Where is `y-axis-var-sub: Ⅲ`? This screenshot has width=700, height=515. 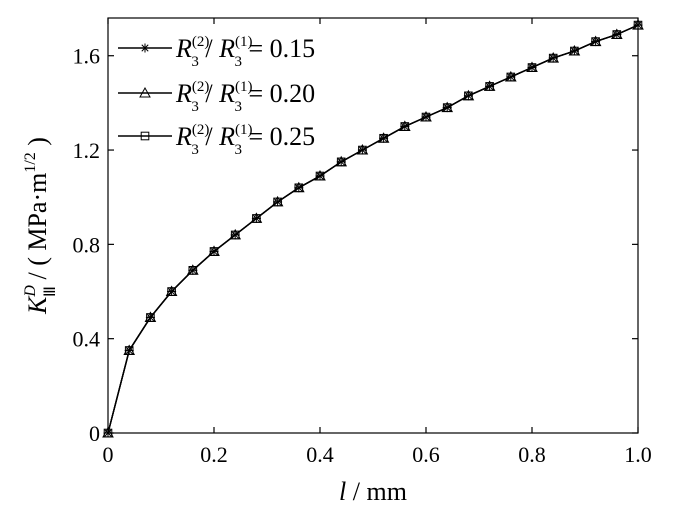 y-axis-var-sub: Ⅲ is located at coordinates (50, 291).